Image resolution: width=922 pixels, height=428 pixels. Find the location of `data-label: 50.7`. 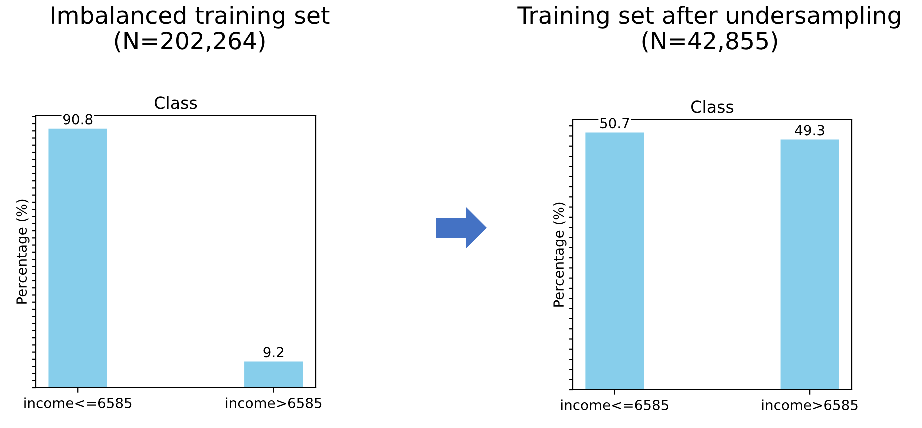

data-label: 50.7 is located at coordinates (615, 123).